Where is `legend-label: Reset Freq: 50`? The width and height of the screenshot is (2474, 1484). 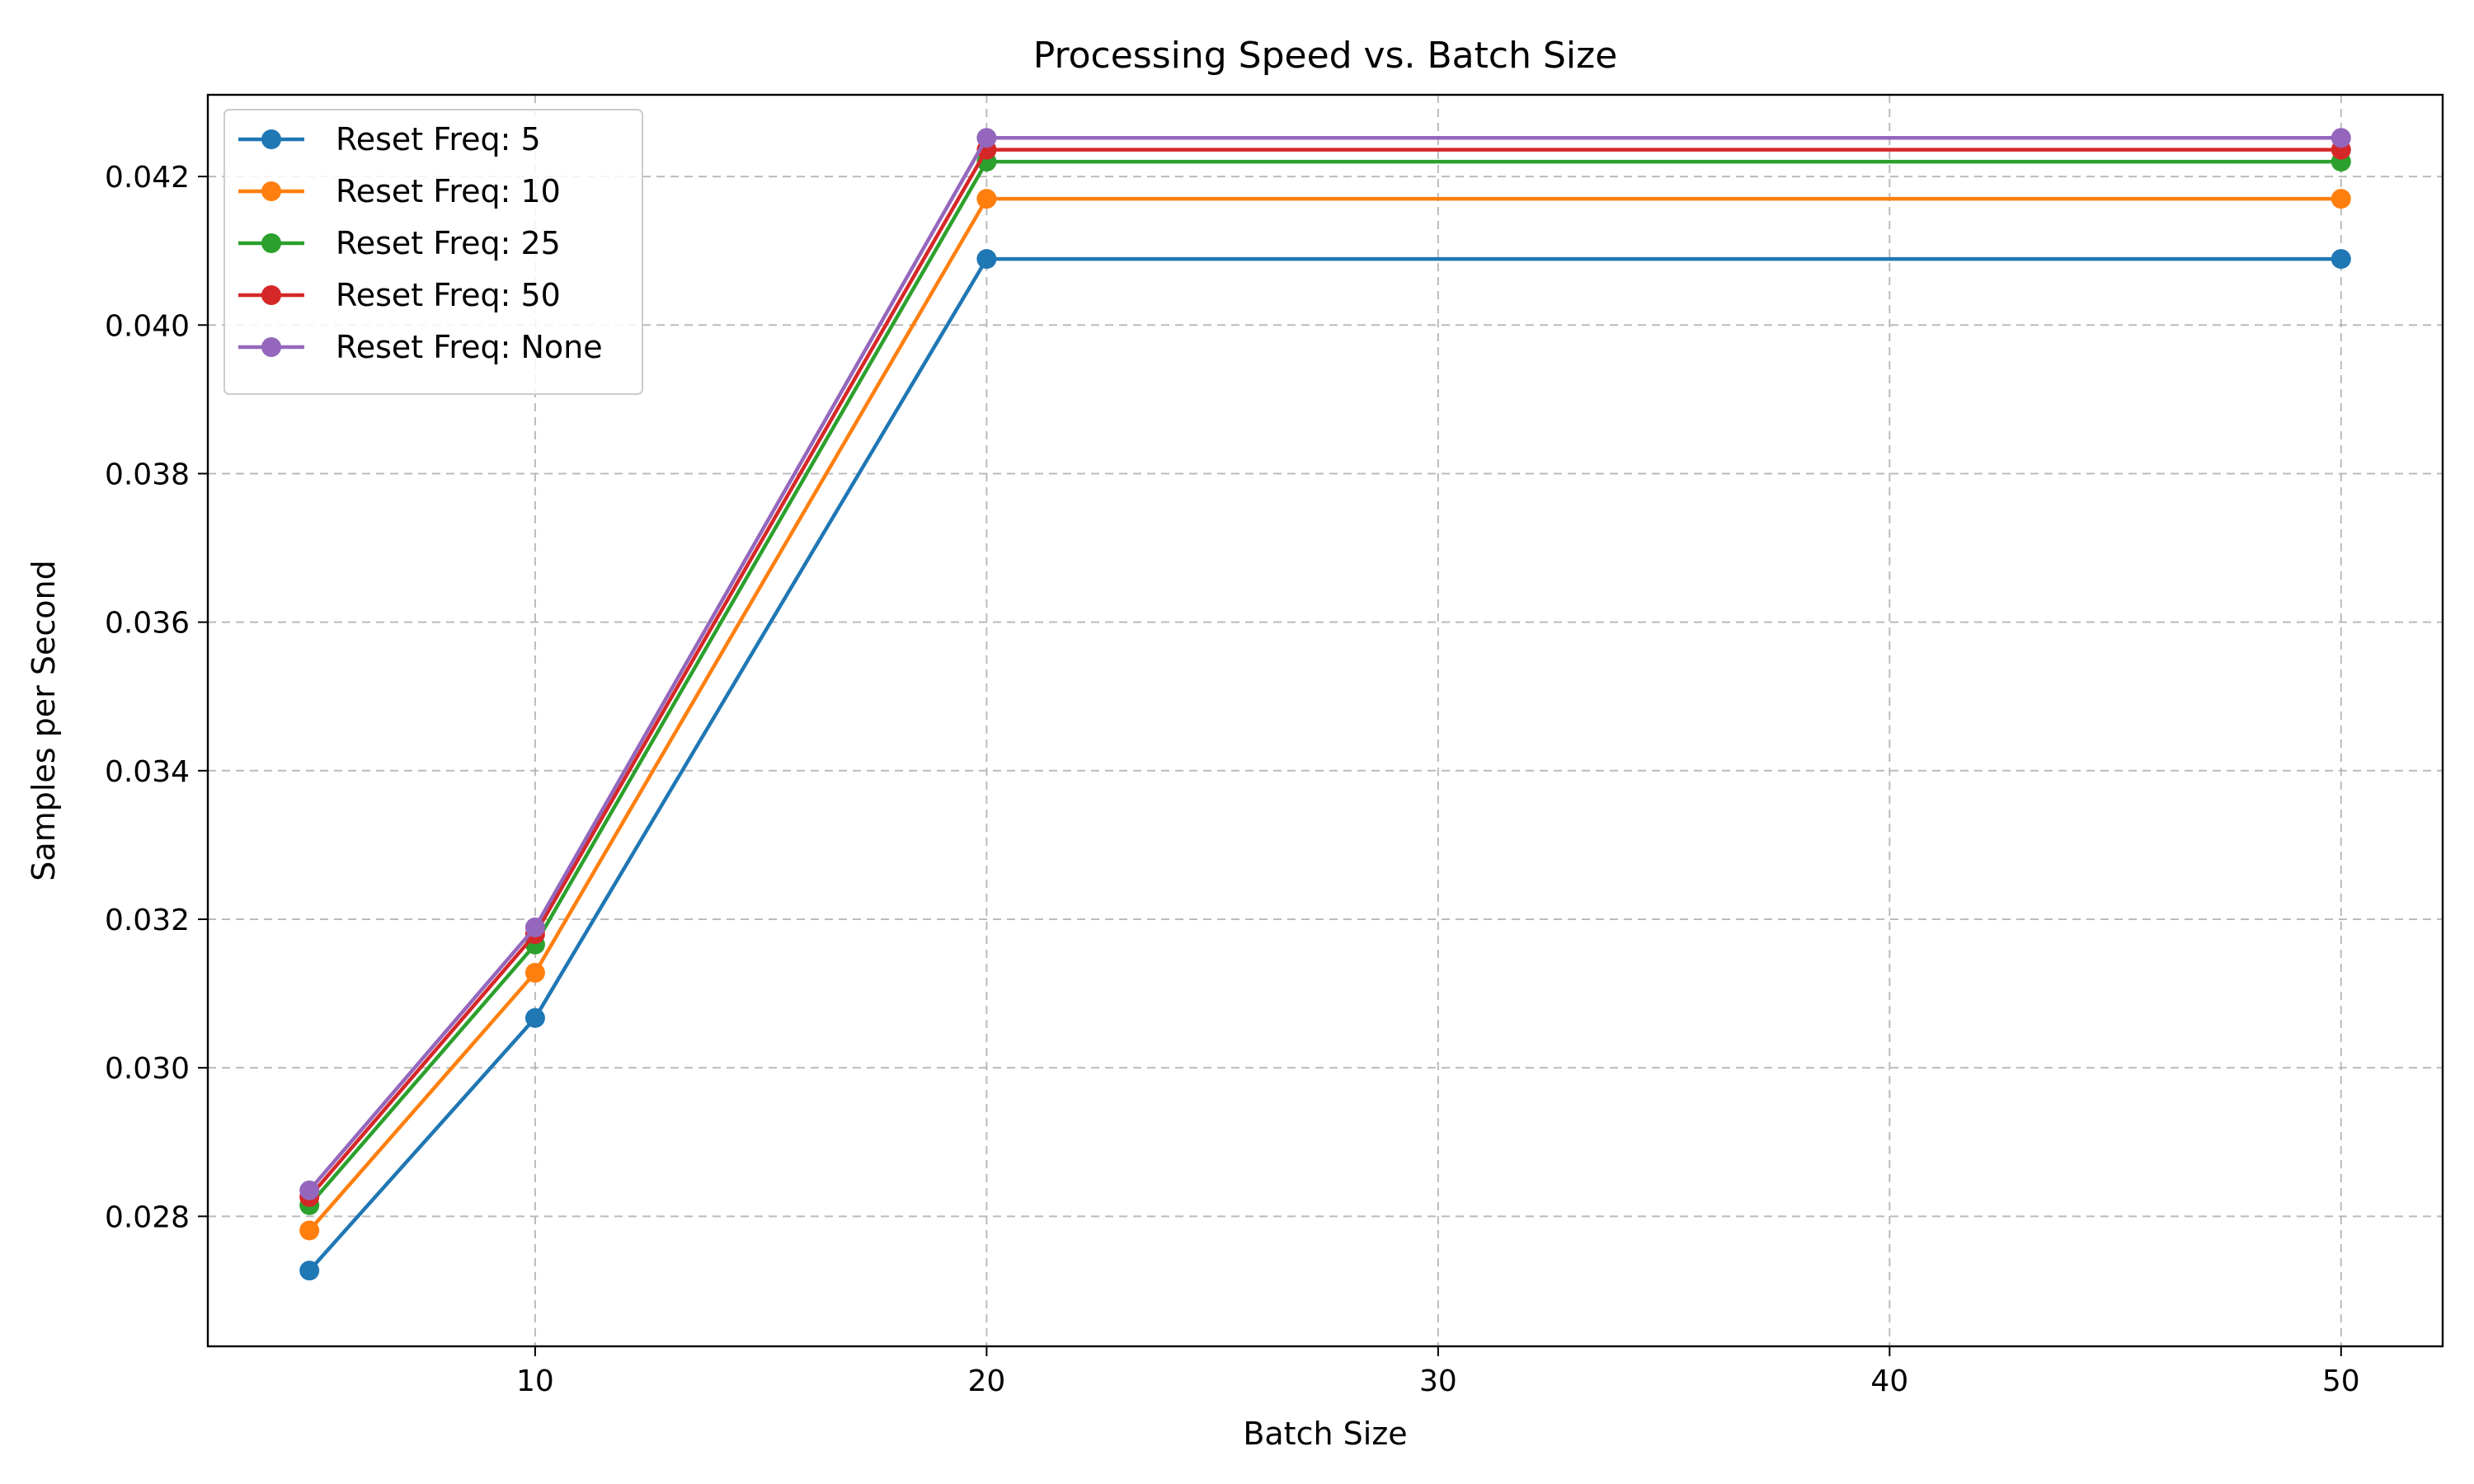
legend-label: Reset Freq: 50 is located at coordinates (448, 295).